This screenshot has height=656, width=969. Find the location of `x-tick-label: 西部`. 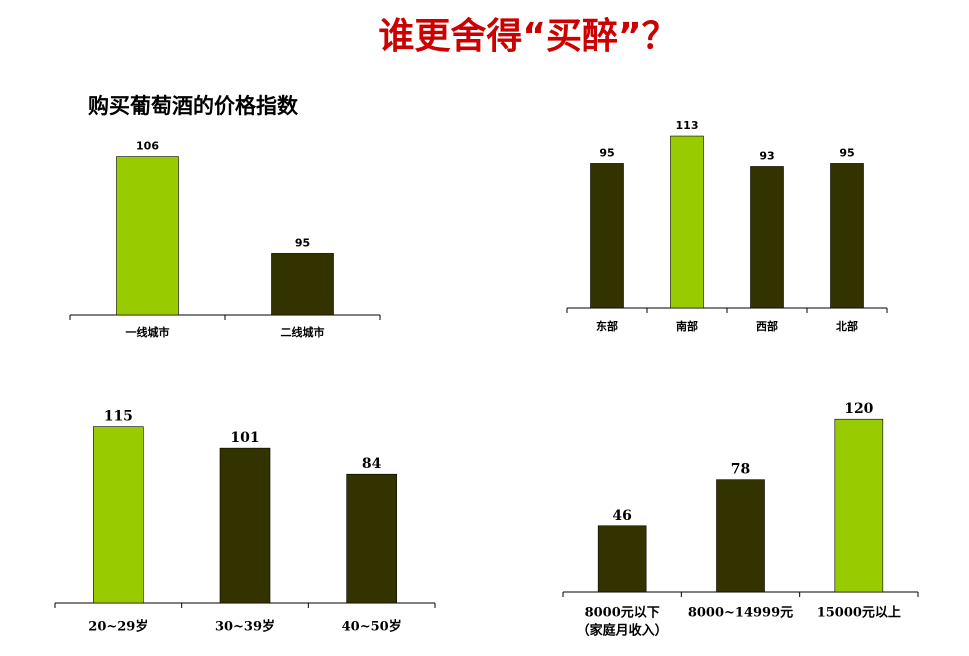

x-tick-label: 西部 is located at coordinates (767, 326).